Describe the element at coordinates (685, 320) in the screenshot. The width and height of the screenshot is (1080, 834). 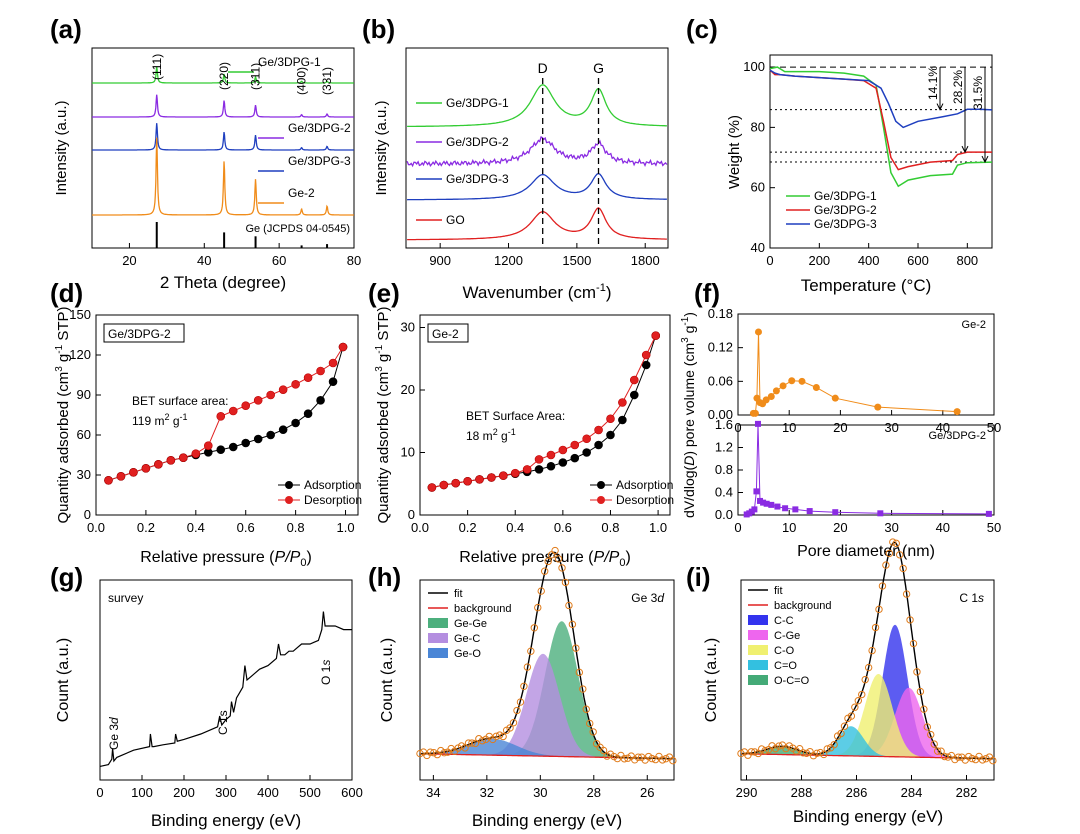
I see `y-axis-label-f-sup2: -1` at that location.